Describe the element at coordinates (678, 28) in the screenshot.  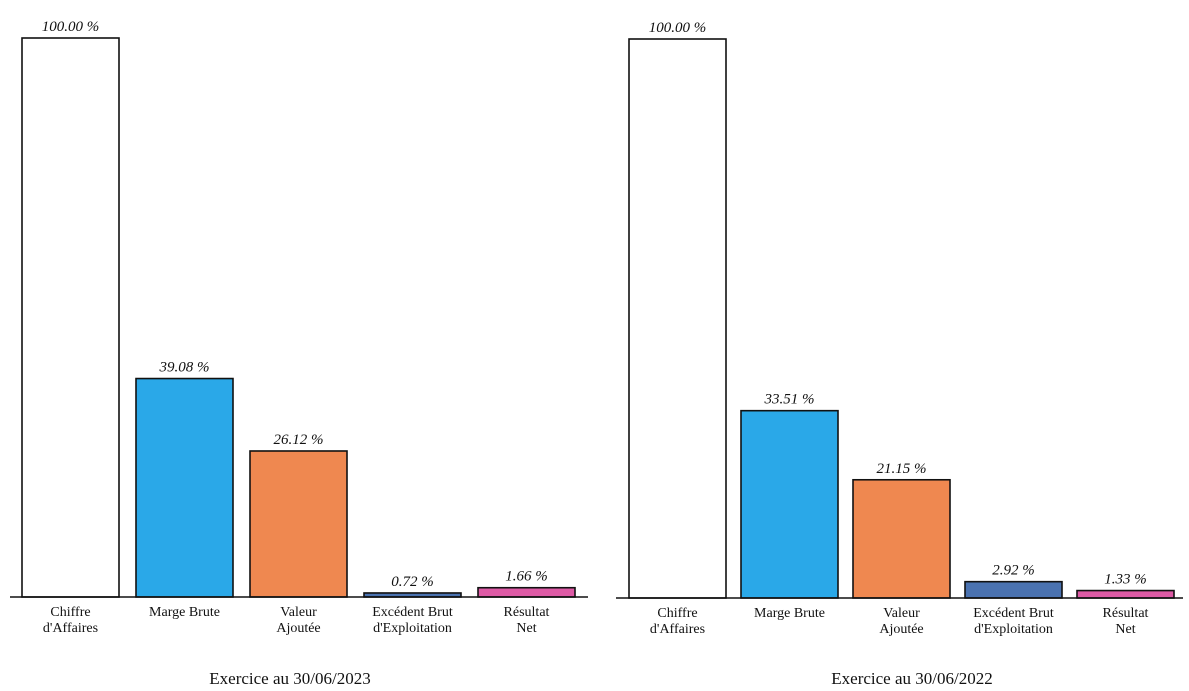
I see `value-label-1-0: 100.00 %` at that location.